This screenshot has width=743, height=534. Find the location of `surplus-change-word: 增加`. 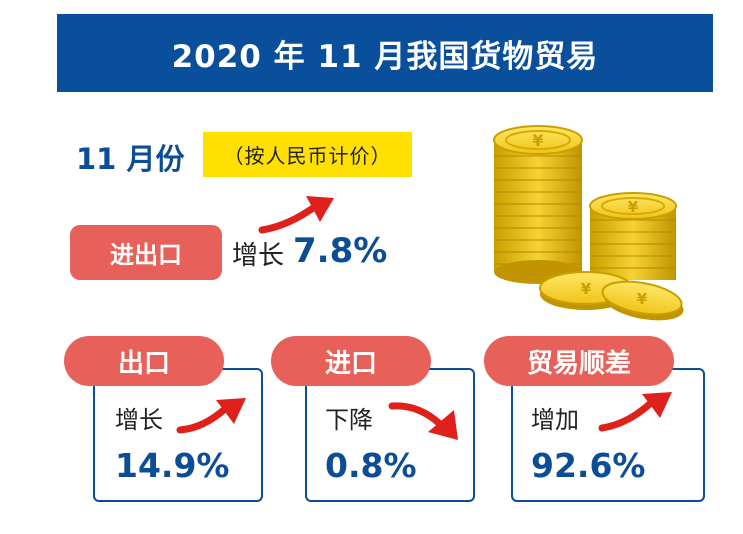

surplus-change-word: 增加 is located at coordinates (555, 420).